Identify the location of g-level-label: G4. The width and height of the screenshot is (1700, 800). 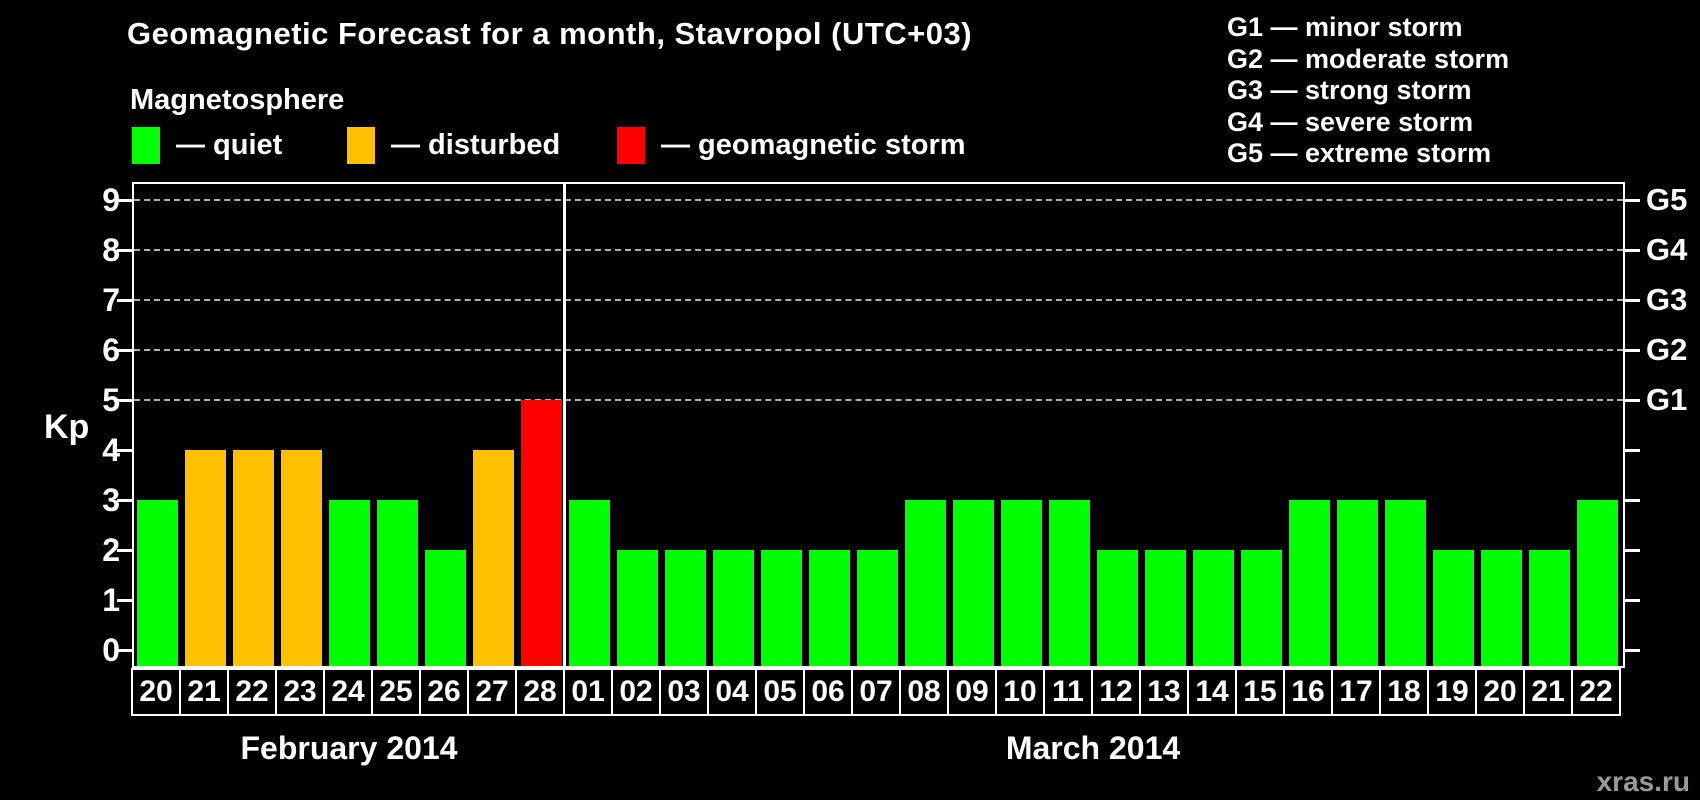
(1667, 249).